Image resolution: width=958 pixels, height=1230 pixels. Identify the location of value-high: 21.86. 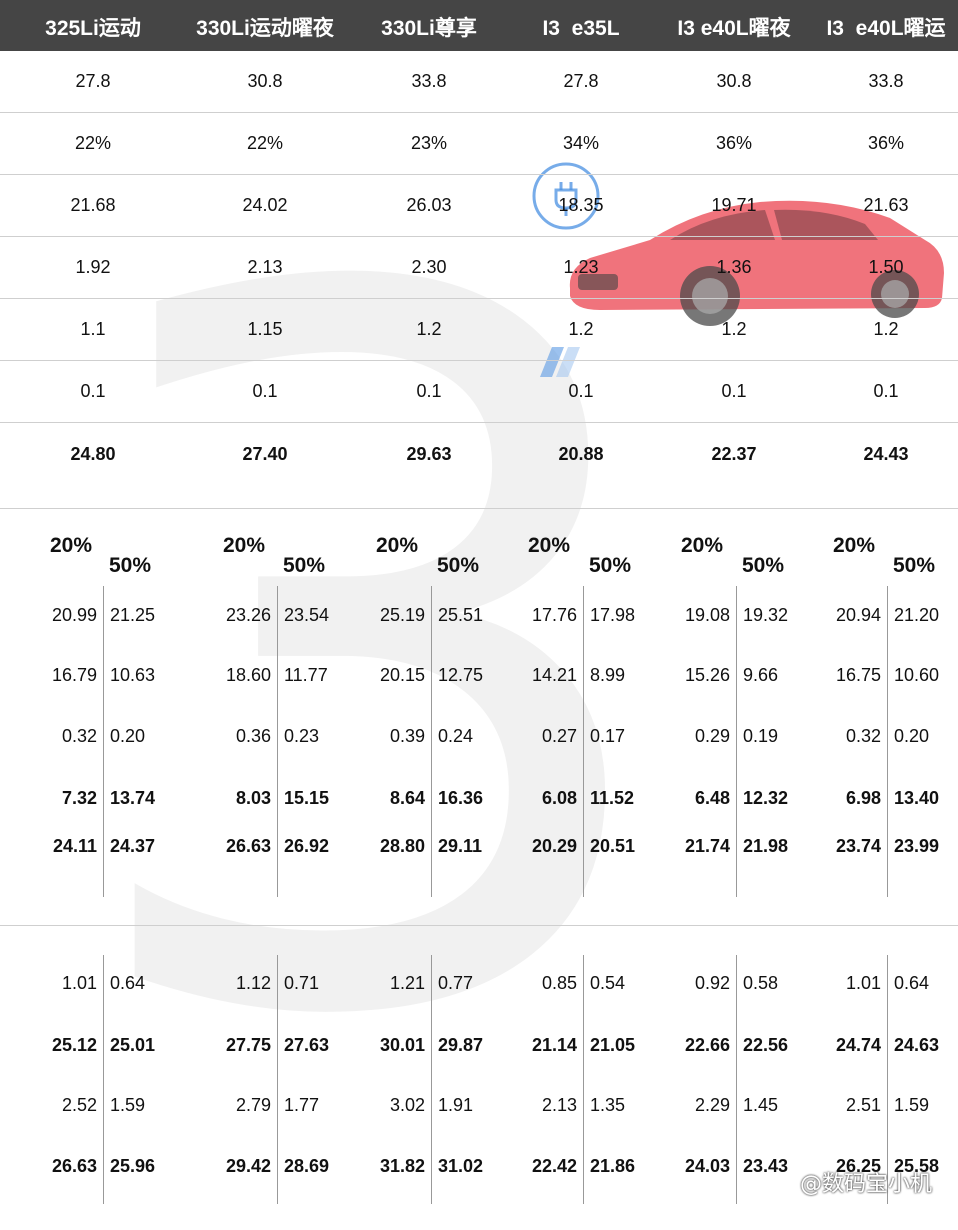
(613, 1166).